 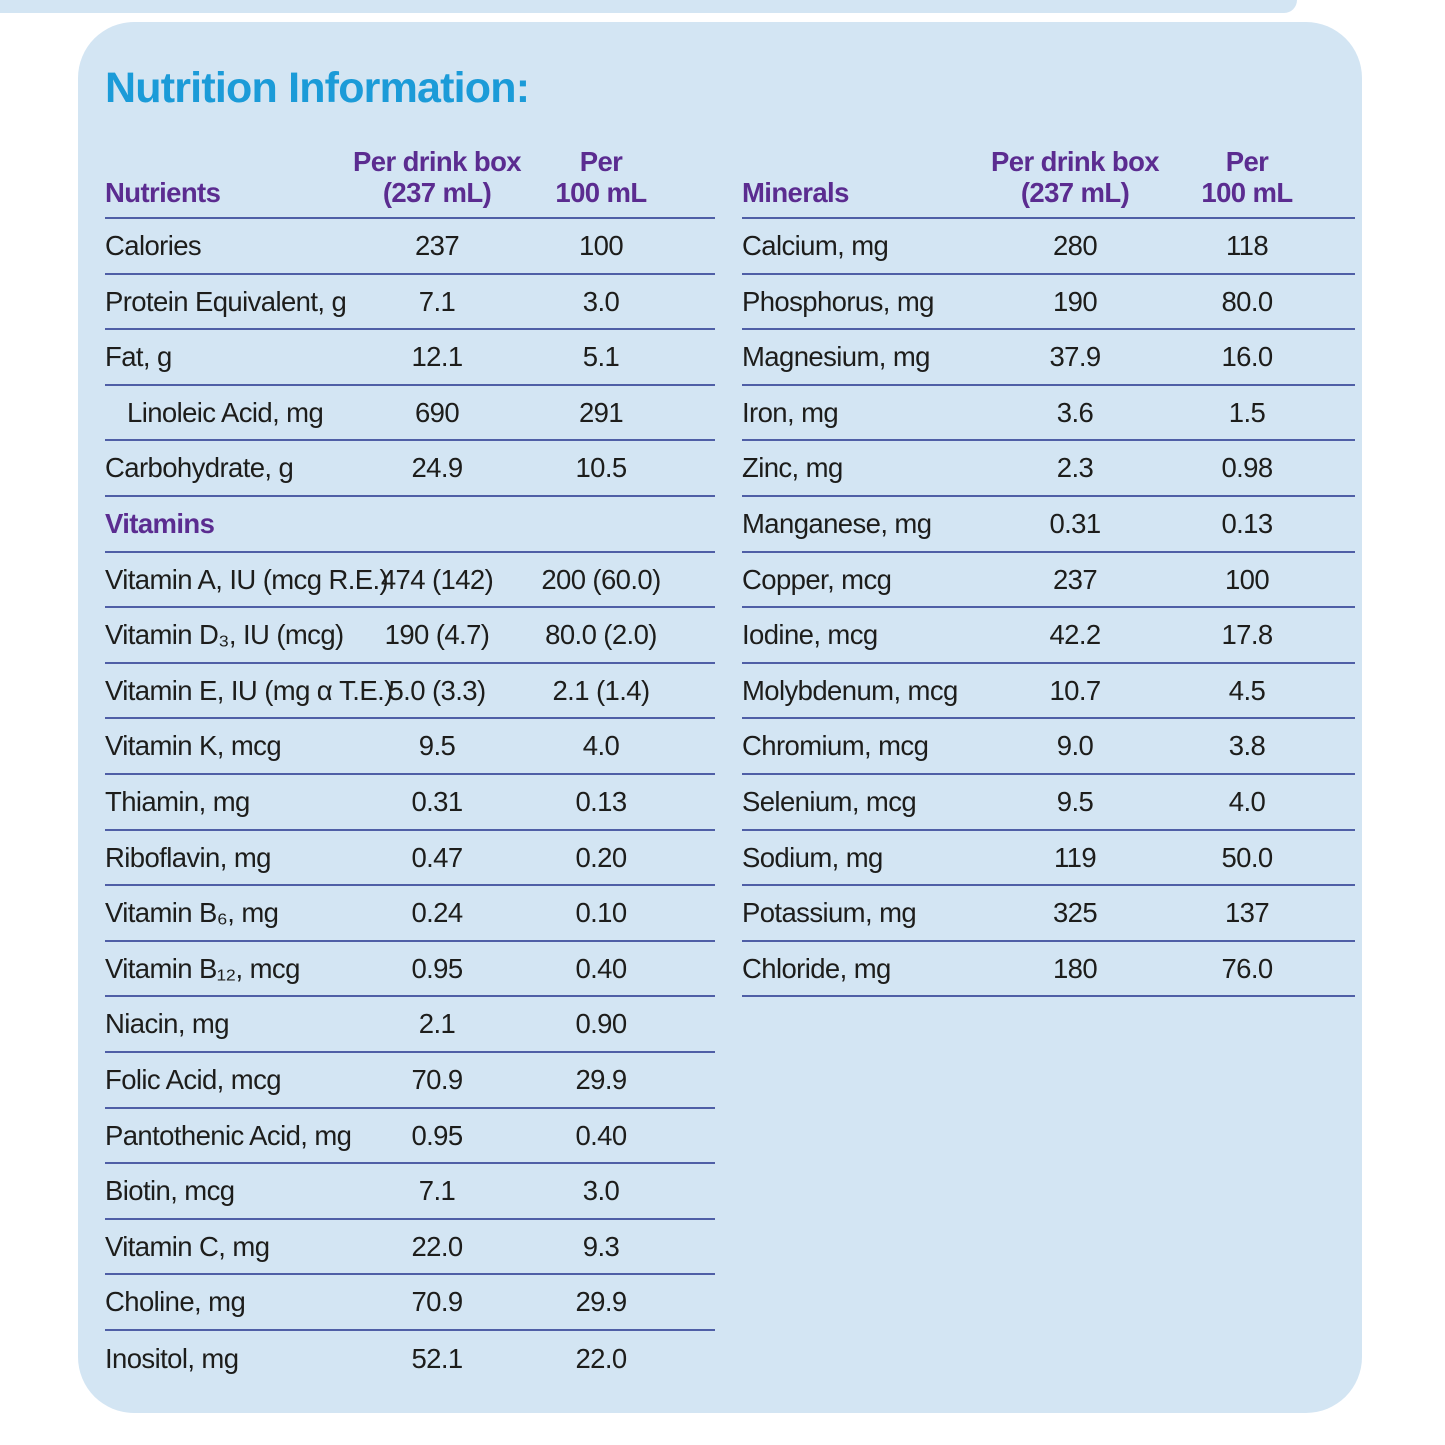 What do you see at coordinates (410, 747) in the screenshot?
I see `table-row: Vitamin K, mcg 9.5 4.0` at bounding box center [410, 747].